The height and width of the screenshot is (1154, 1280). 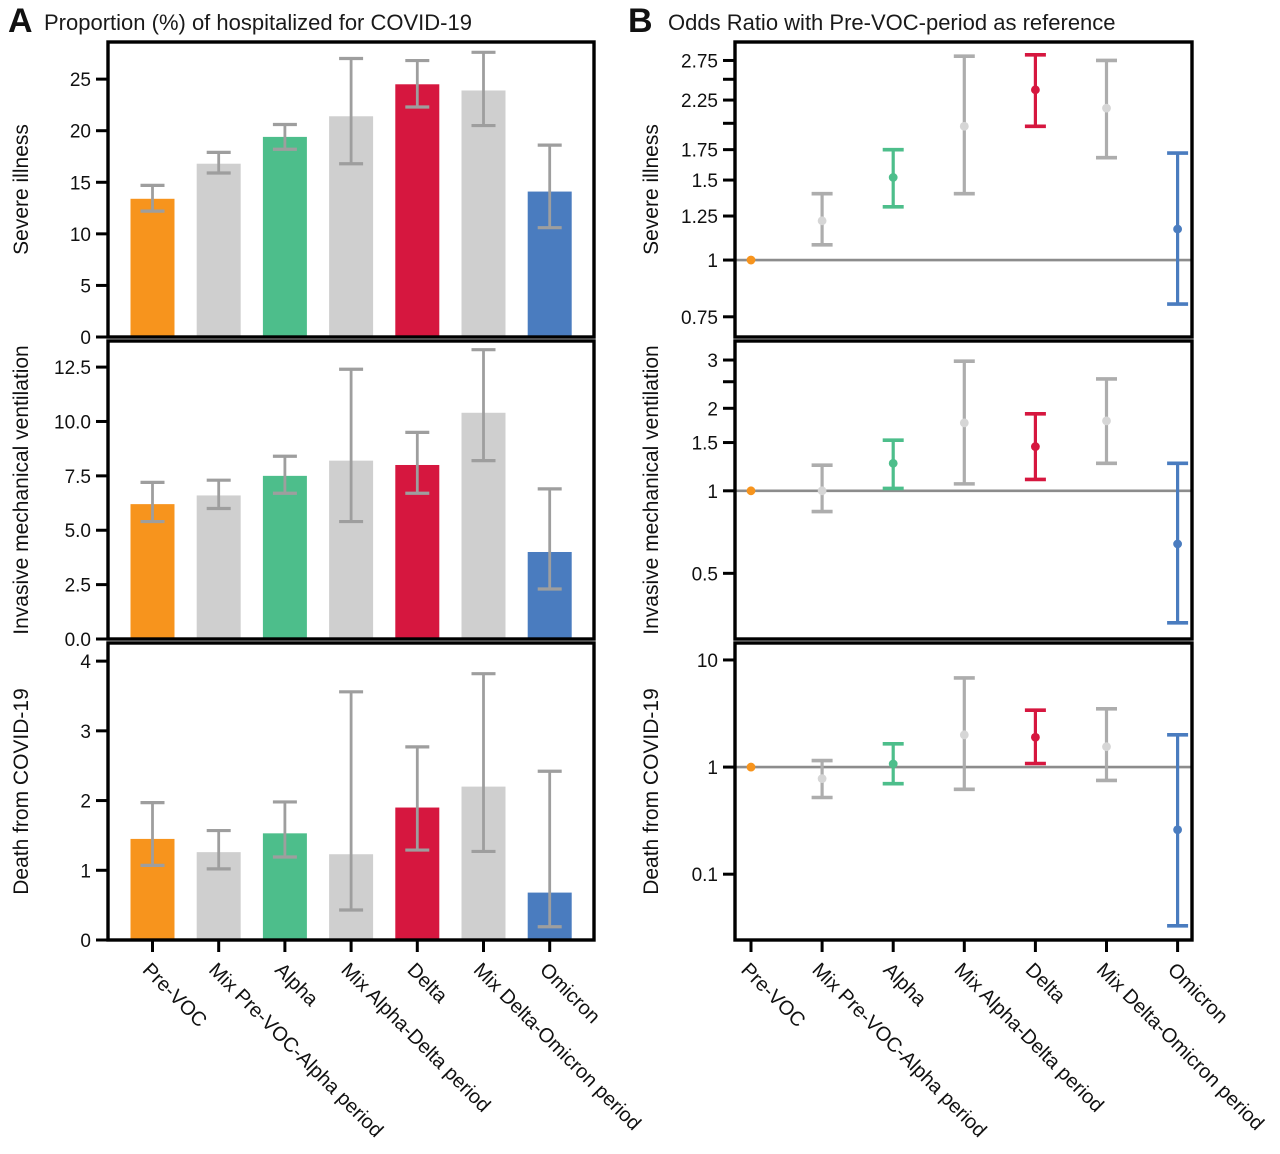 I want to click on y-tick-label-A1: 25, so click(x=80, y=80).